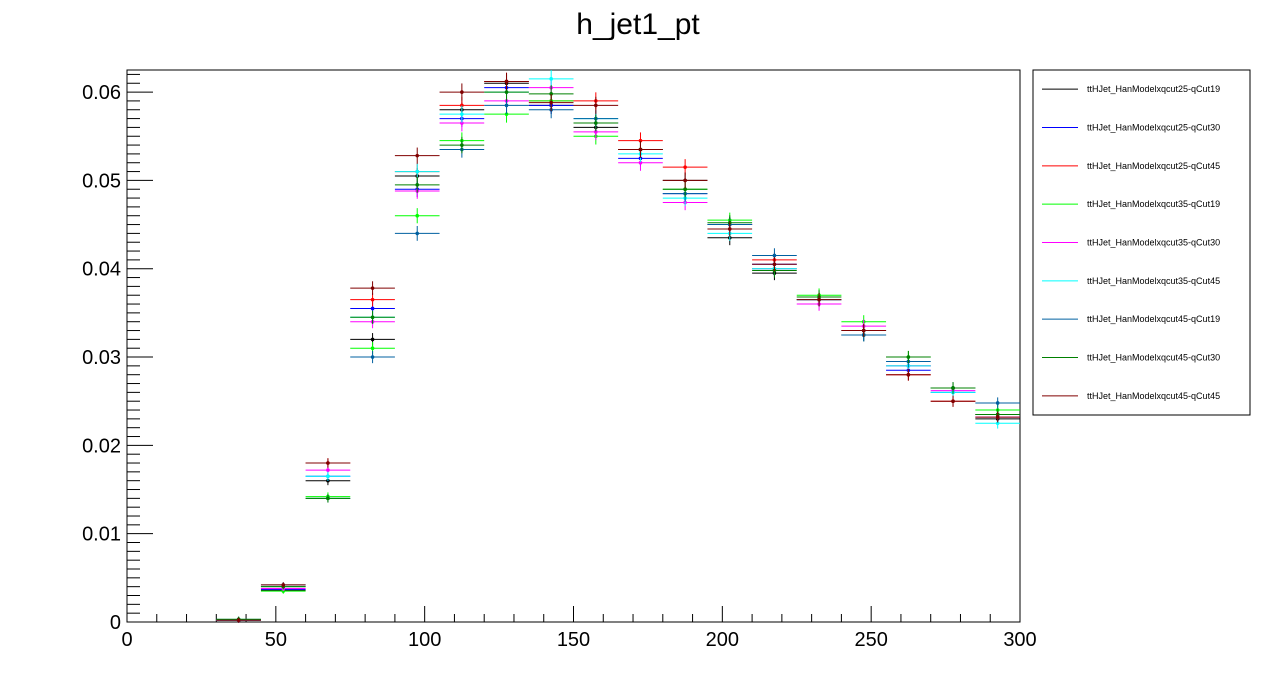  I want to click on legend-item: ttHJet_HanModelxqcut25-qCut30, so click(1131, 128).